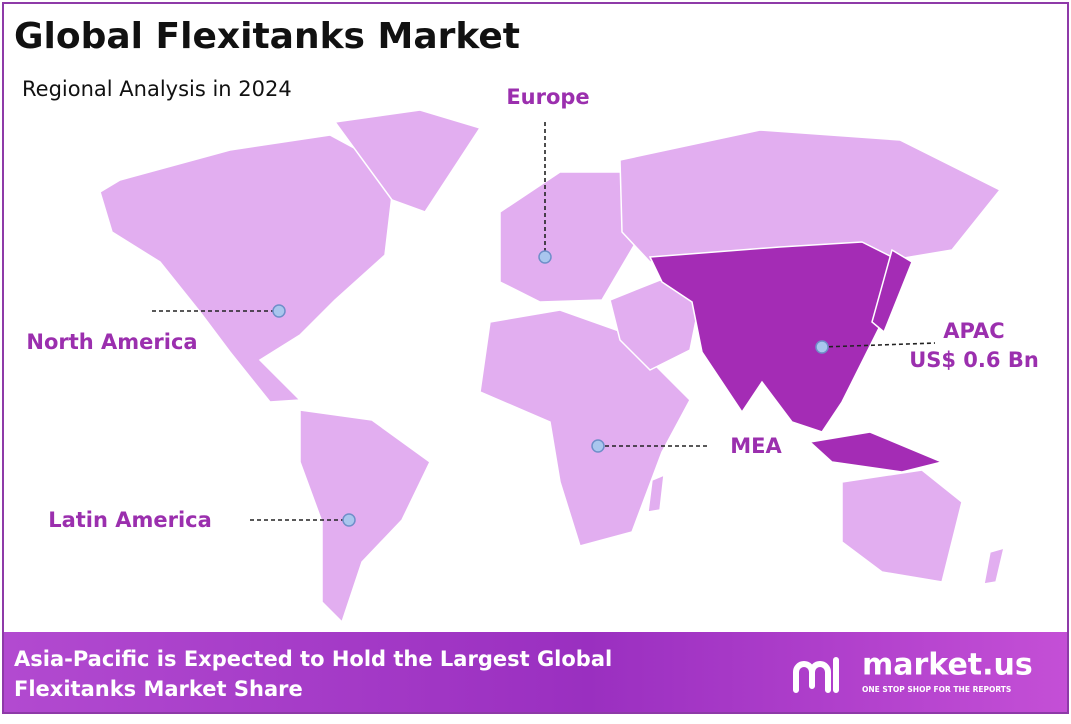 This screenshot has height=724, width=1071. I want to click on footer-band, so click(535, 672).